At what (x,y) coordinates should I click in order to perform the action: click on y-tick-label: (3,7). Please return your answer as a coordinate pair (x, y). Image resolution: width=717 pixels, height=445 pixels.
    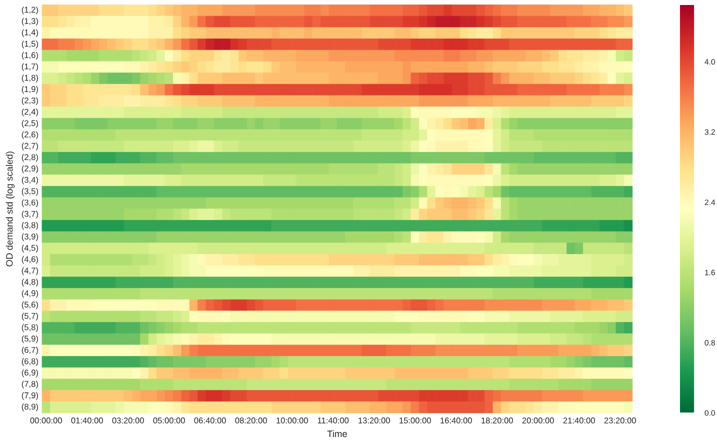
    Looking at the image, I should click on (30, 214).